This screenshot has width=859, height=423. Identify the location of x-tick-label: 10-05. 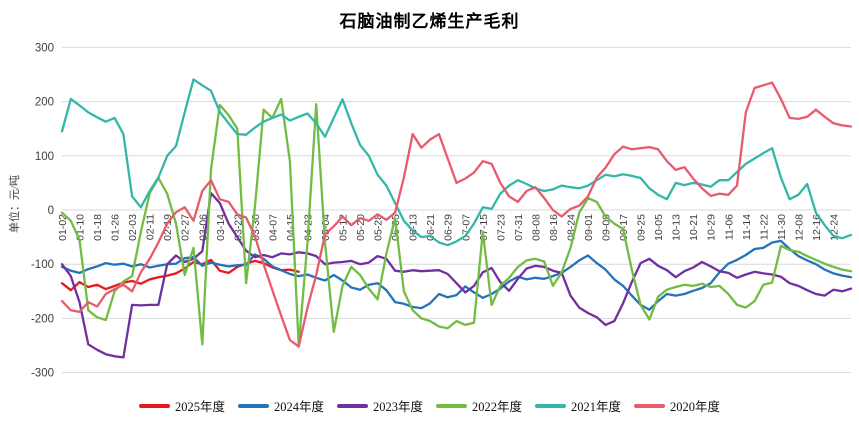
(659, 227).